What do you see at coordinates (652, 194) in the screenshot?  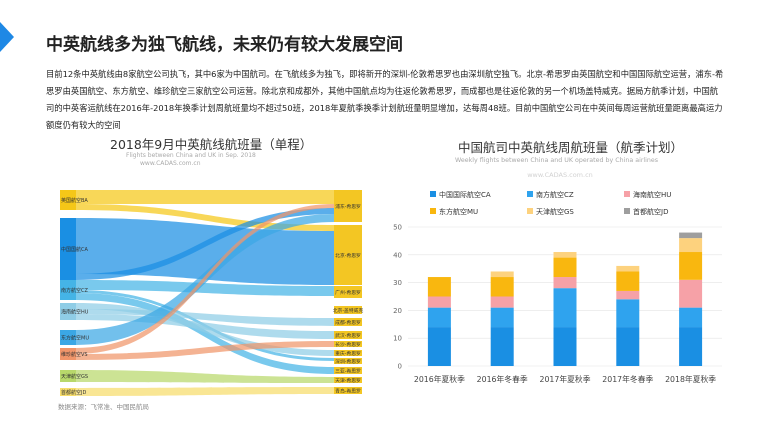 I see `legend-label-2: 海南航空HU` at bounding box center [652, 194].